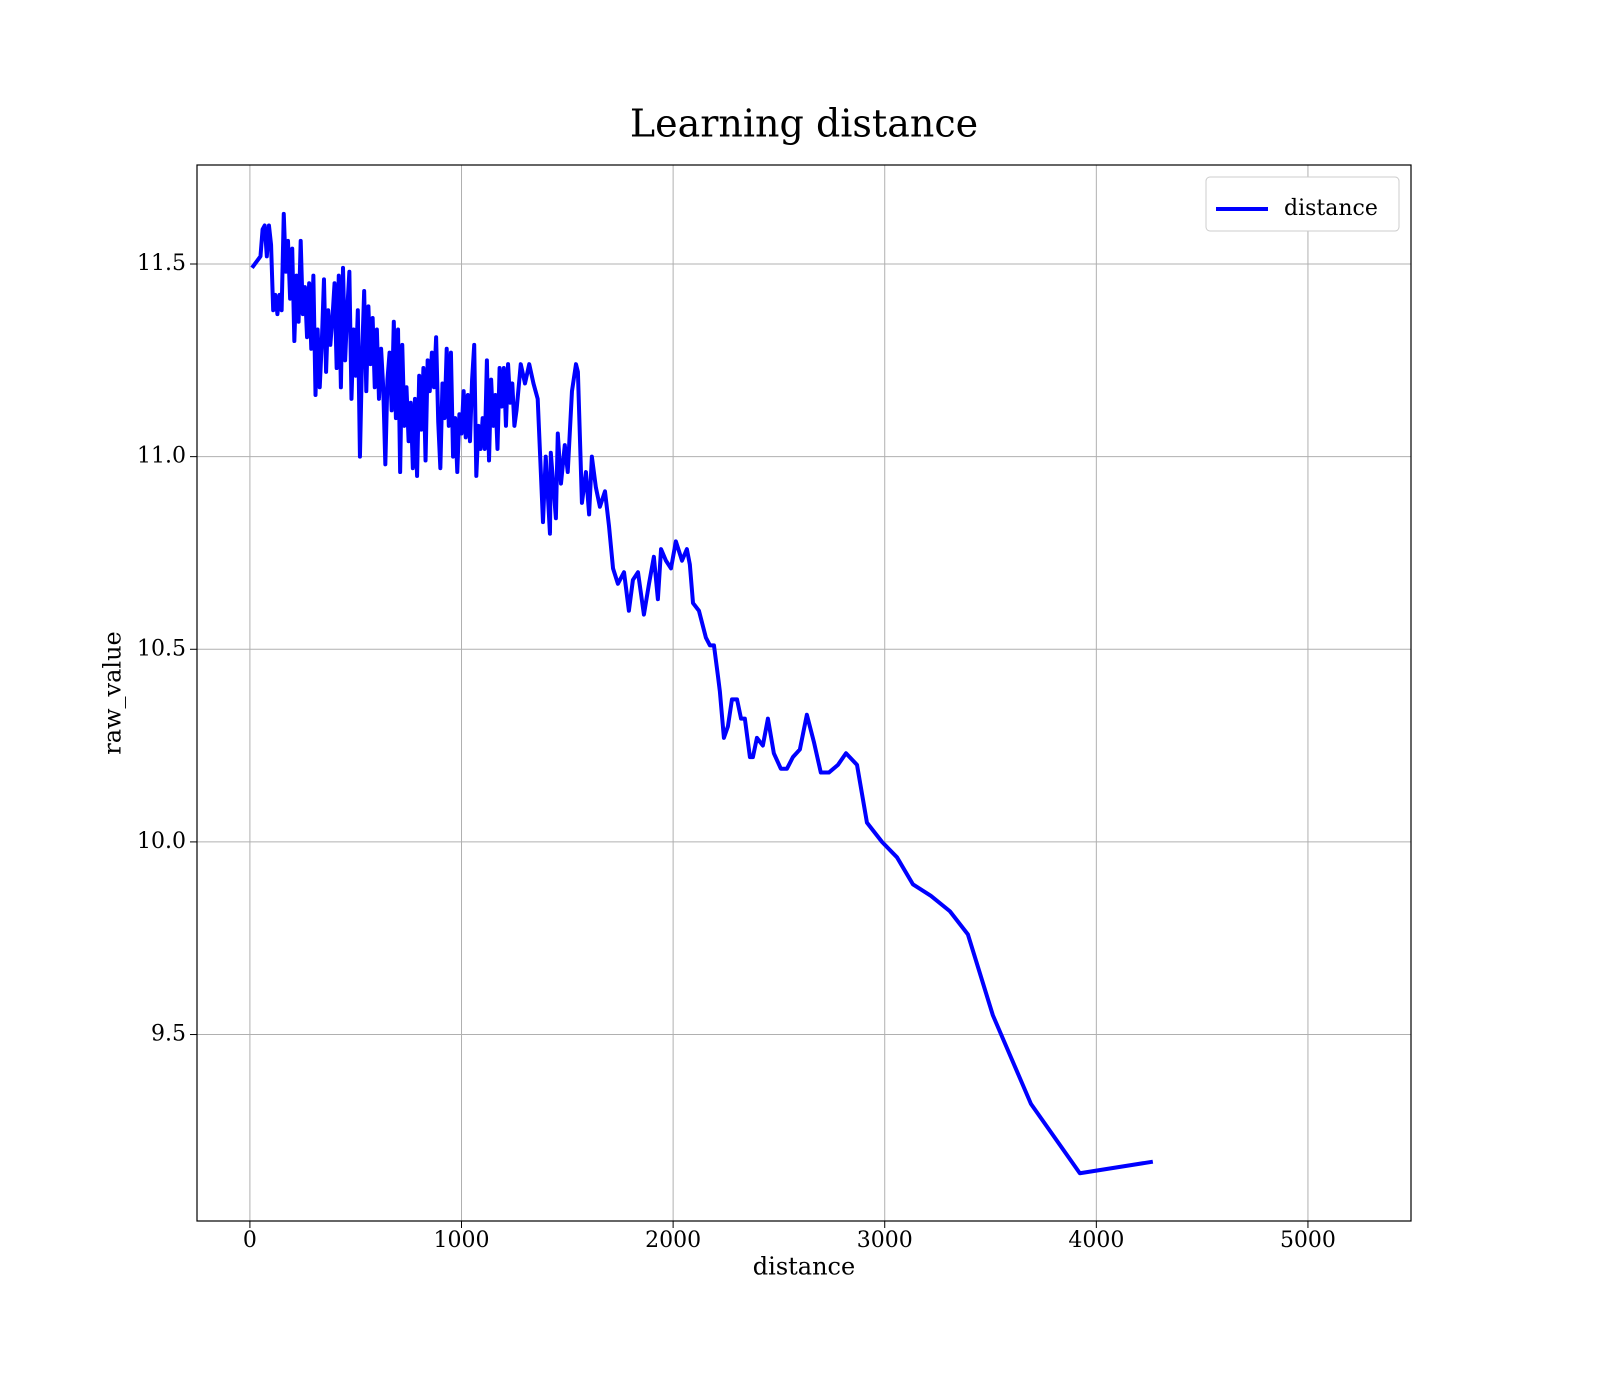 This screenshot has height=1400, width=1600. I want to click on legend-box, so click(1302, 204).